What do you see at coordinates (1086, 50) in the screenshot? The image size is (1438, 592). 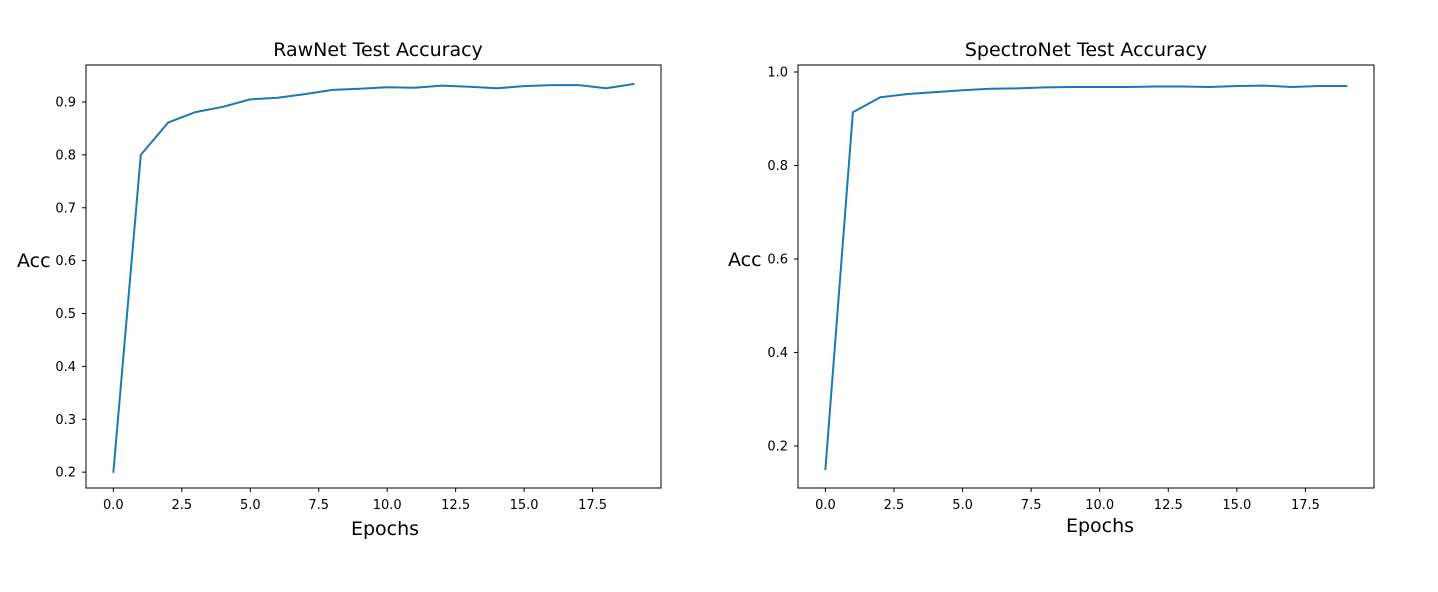 I see `chart-title: SpectroNet Test Accuracy` at bounding box center [1086, 50].